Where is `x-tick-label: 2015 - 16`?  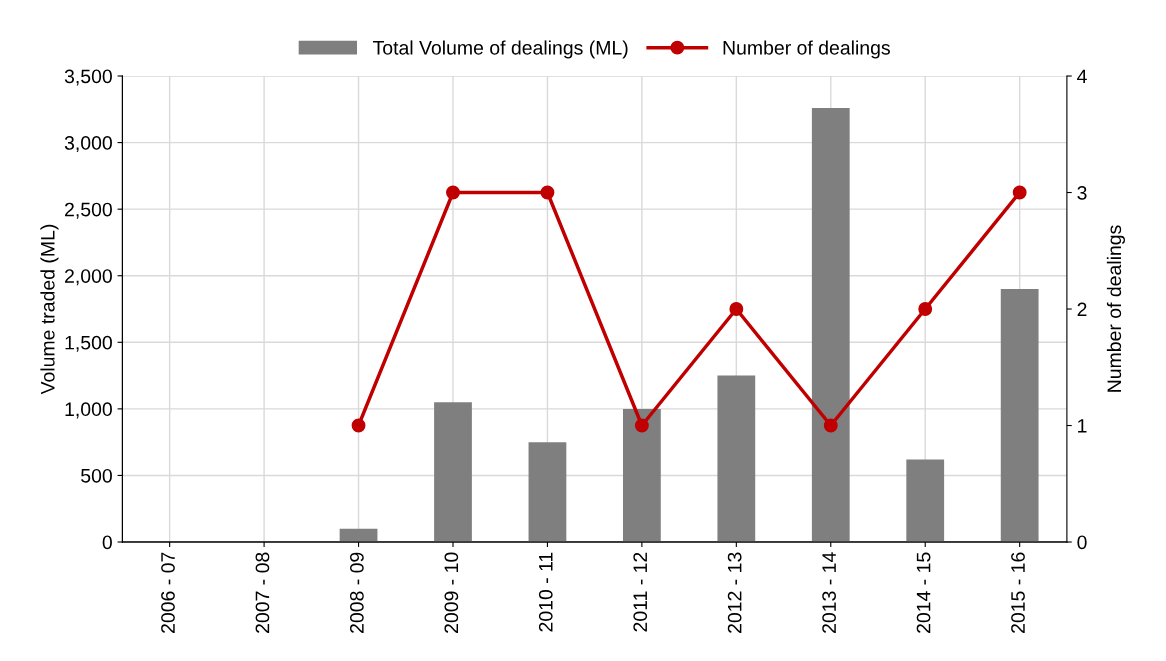 x-tick-label: 2015 - 16 is located at coordinates (1018, 592).